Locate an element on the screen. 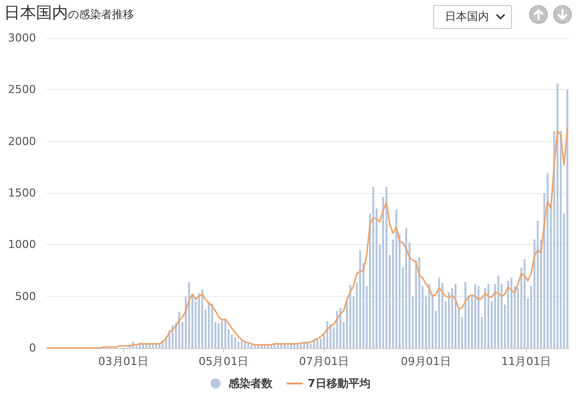 The height and width of the screenshot is (400, 581). x-tick-label: 05月01日 is located at coordinates (223, 361).